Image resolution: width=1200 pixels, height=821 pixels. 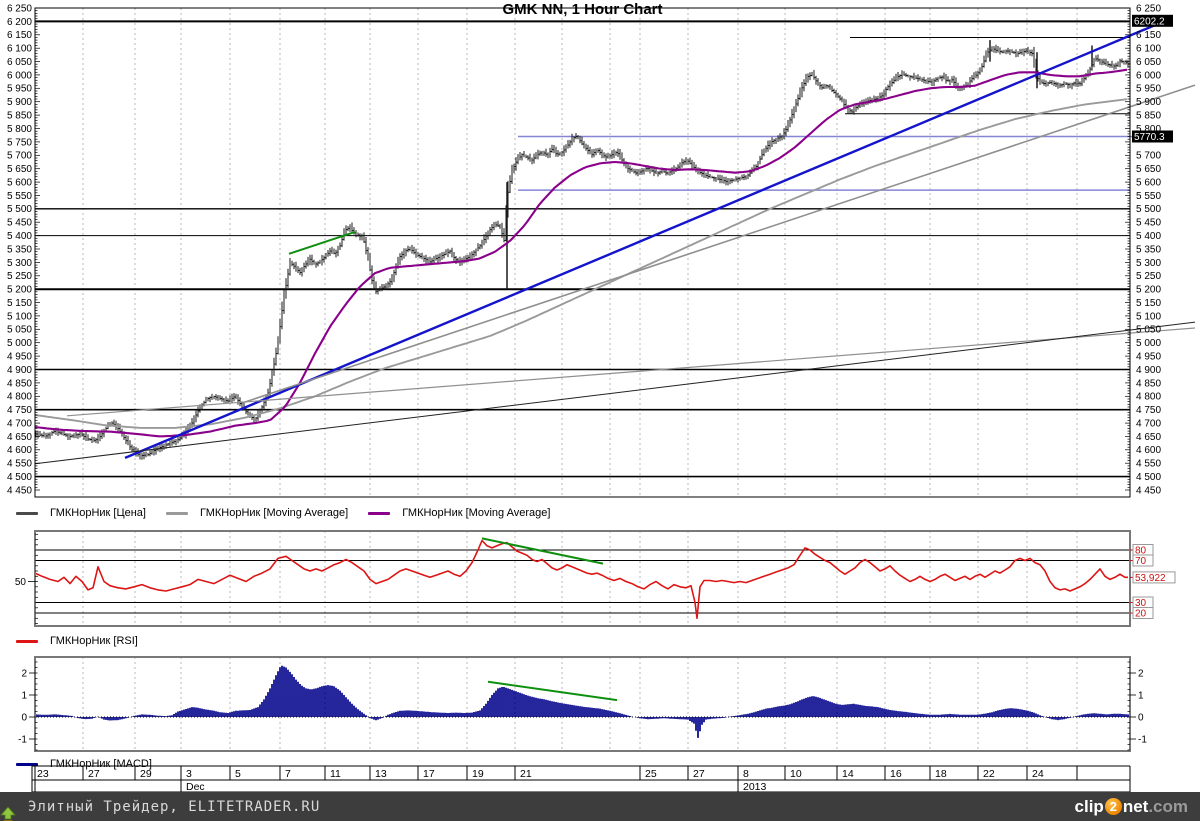 I want to click on svg-text: 4 650, so click(x=19, y=437).